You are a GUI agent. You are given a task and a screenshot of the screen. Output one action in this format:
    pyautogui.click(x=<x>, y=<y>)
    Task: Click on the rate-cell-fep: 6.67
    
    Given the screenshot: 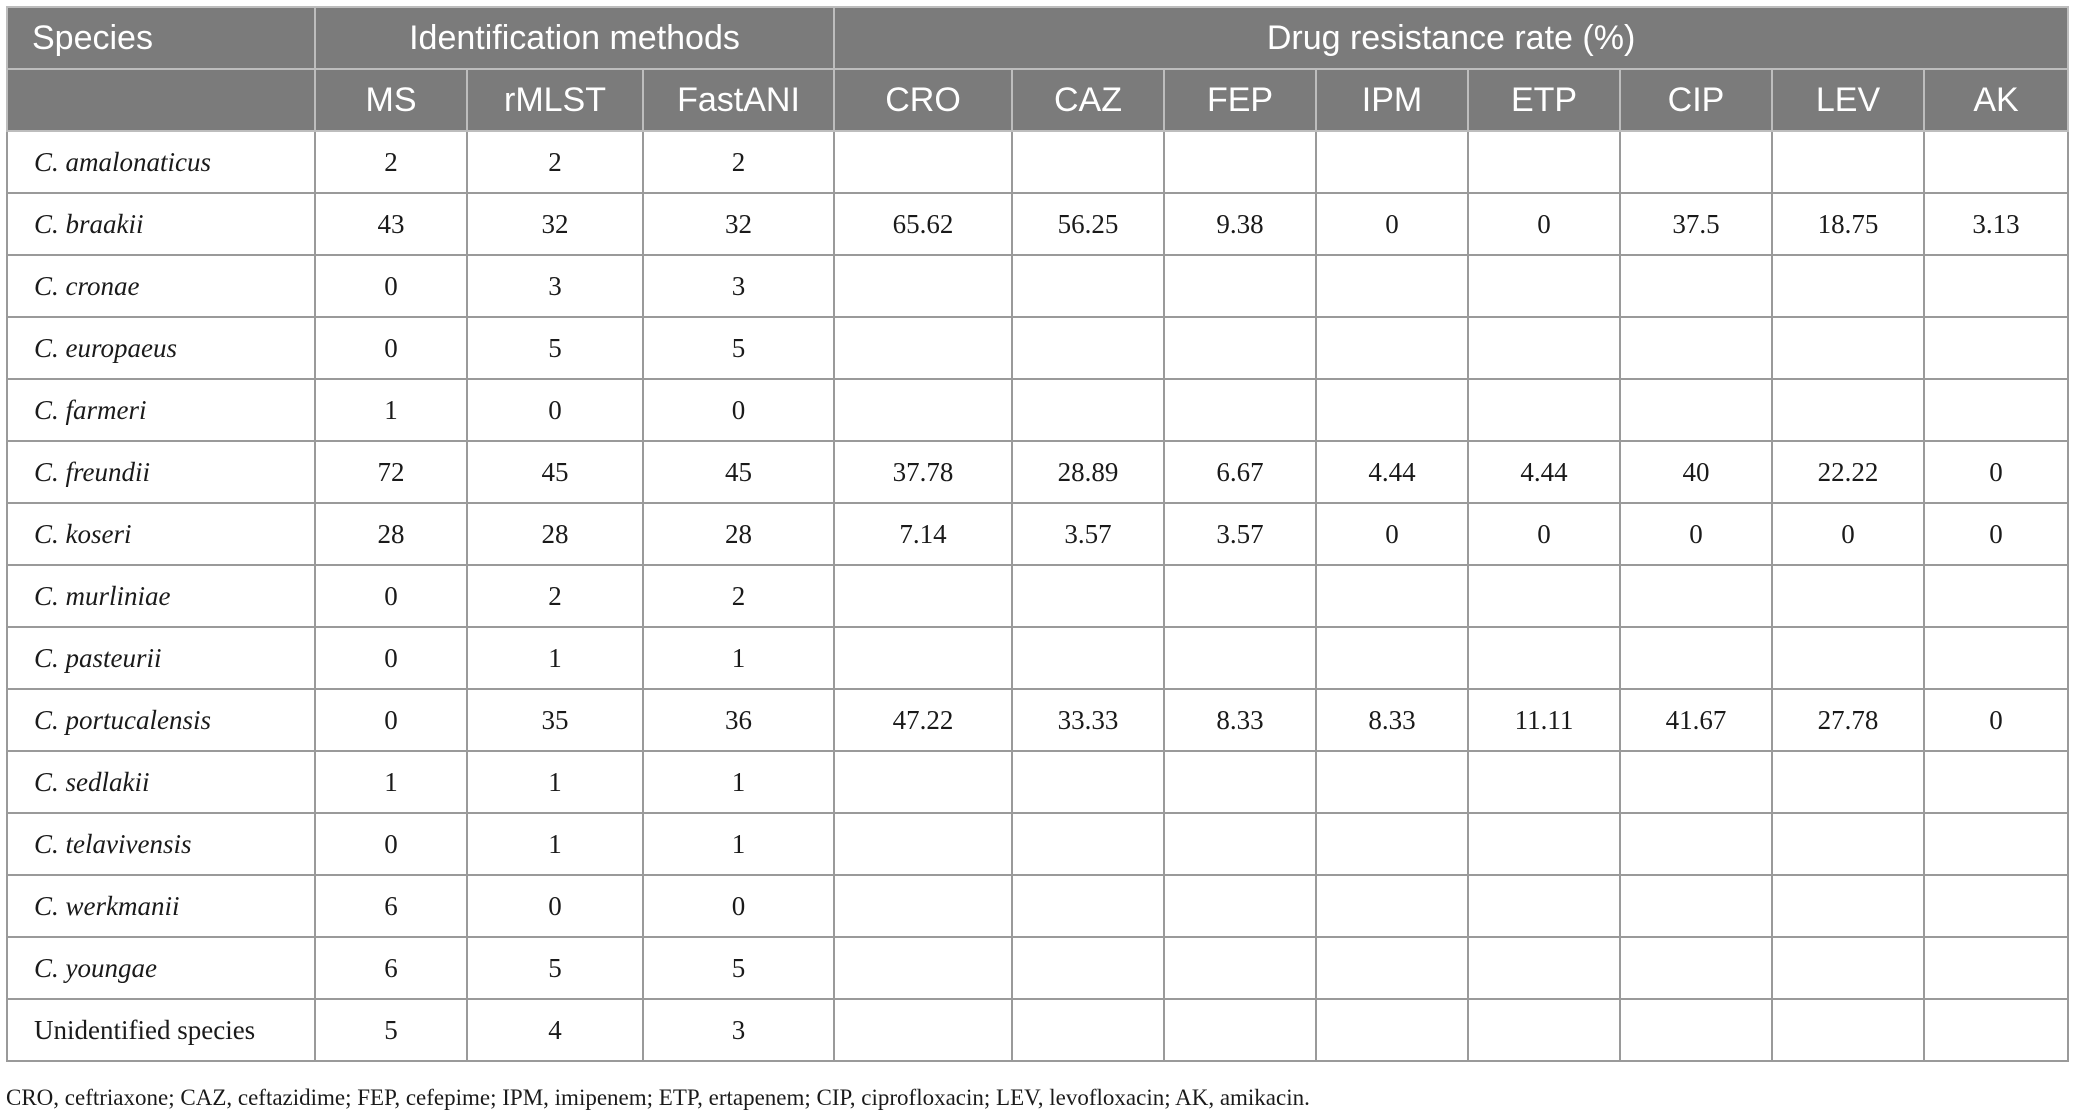 What is the action you would take?
    pyautogui.click(x=1240, y=472)
    